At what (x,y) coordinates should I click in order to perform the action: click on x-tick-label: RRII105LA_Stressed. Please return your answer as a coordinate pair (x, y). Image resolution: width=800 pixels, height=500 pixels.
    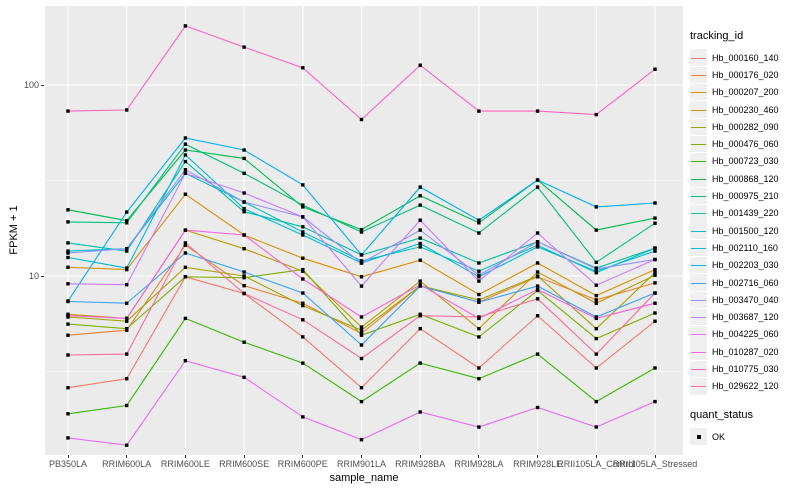
    Looking at the image, I should click on (655, 464).